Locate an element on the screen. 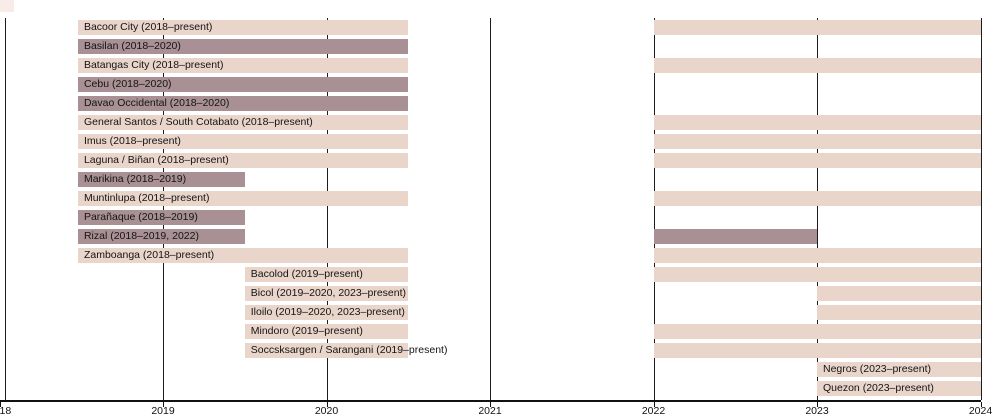 This screenshot has width=1000, height=420. team-label: Muntinlupa (2018–present) is located at coordinates (146, 198).